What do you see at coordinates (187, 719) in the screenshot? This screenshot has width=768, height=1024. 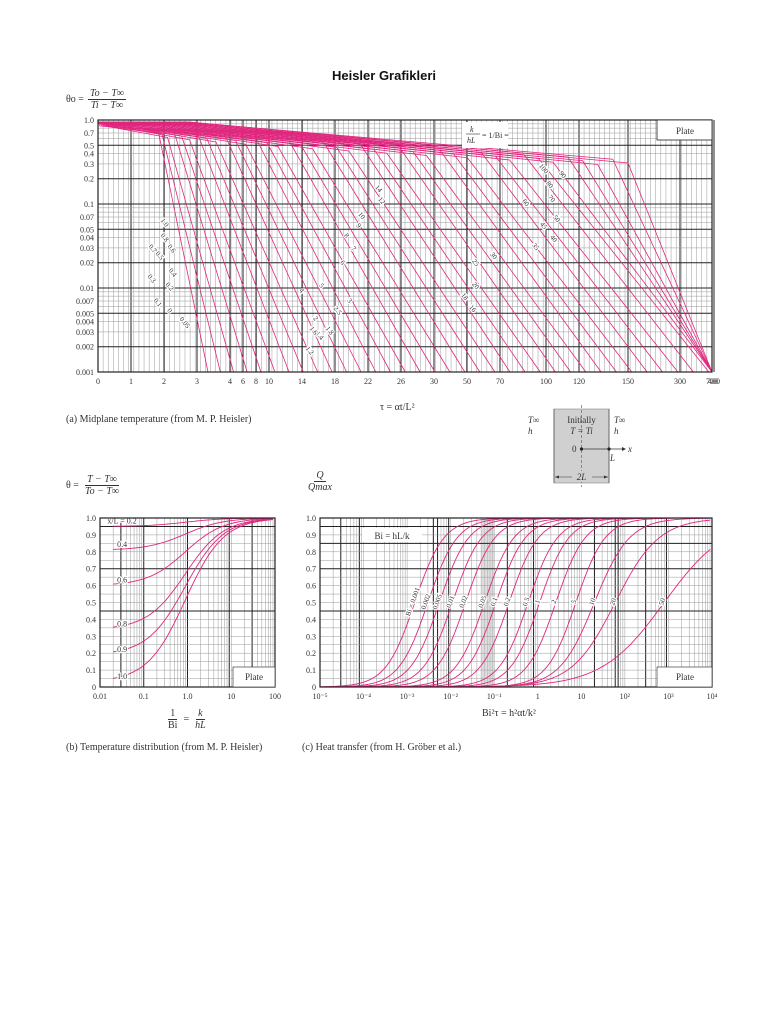 I see `chart-b-xlabel: 1 Bi = k hL` at bounding box center [187, 719].